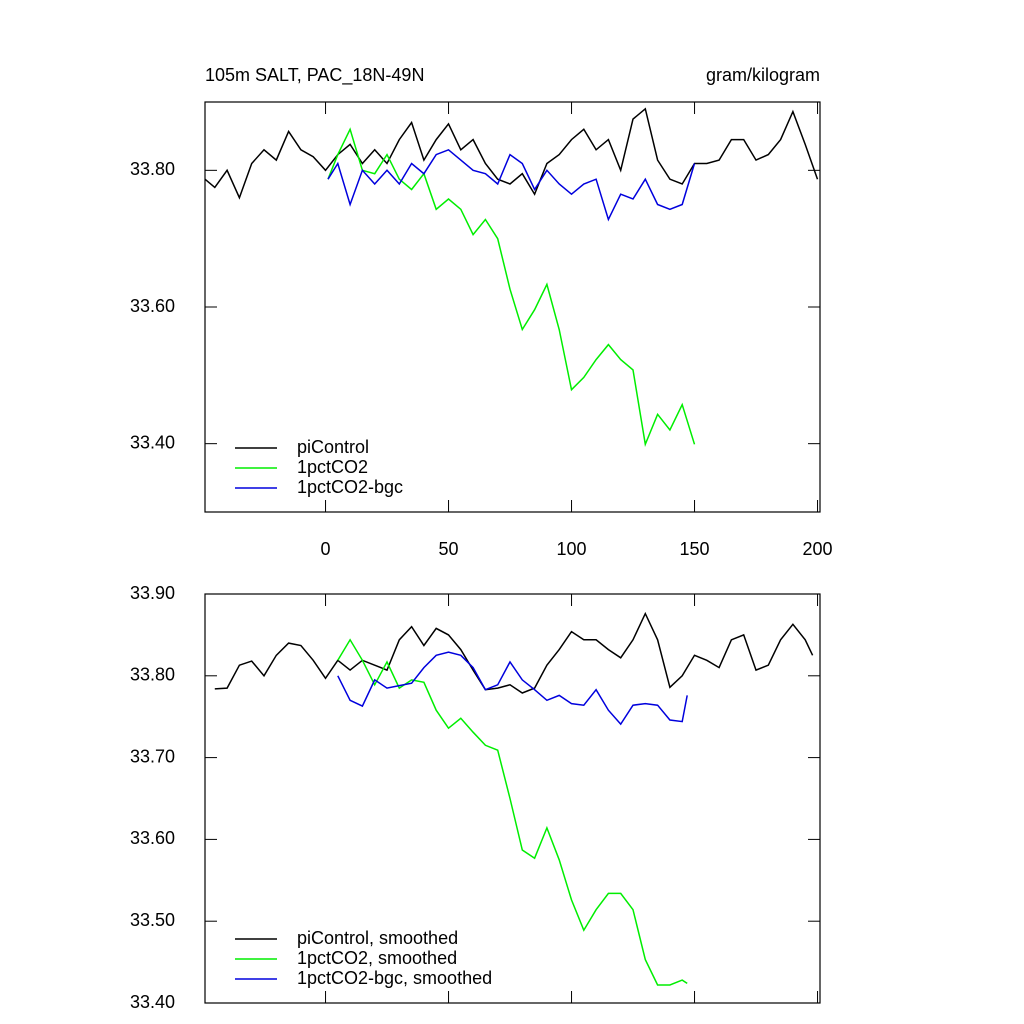 The height and width of the screenshot is (1024, 1024). What do you see at coordinates (333, 447) in the screenshot?
I see `legend-label: piControl` at bounding box center [333, 447].